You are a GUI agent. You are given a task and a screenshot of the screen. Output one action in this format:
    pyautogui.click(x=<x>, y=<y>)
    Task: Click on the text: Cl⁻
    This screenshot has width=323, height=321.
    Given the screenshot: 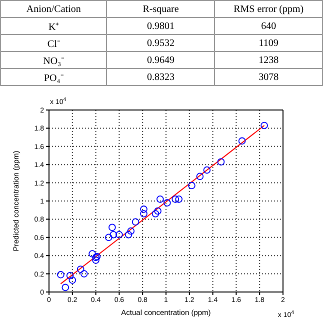 What is the action you would take?
    pyautogui.click(x=53, y=43)
    